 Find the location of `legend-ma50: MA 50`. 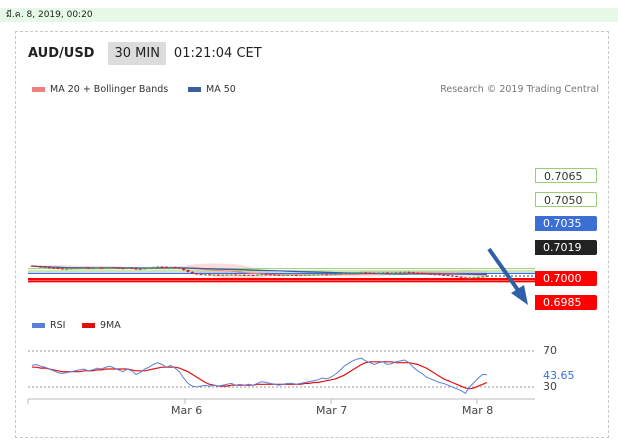

legend-ma50: MA 50 is located at coordinates (212, 89).